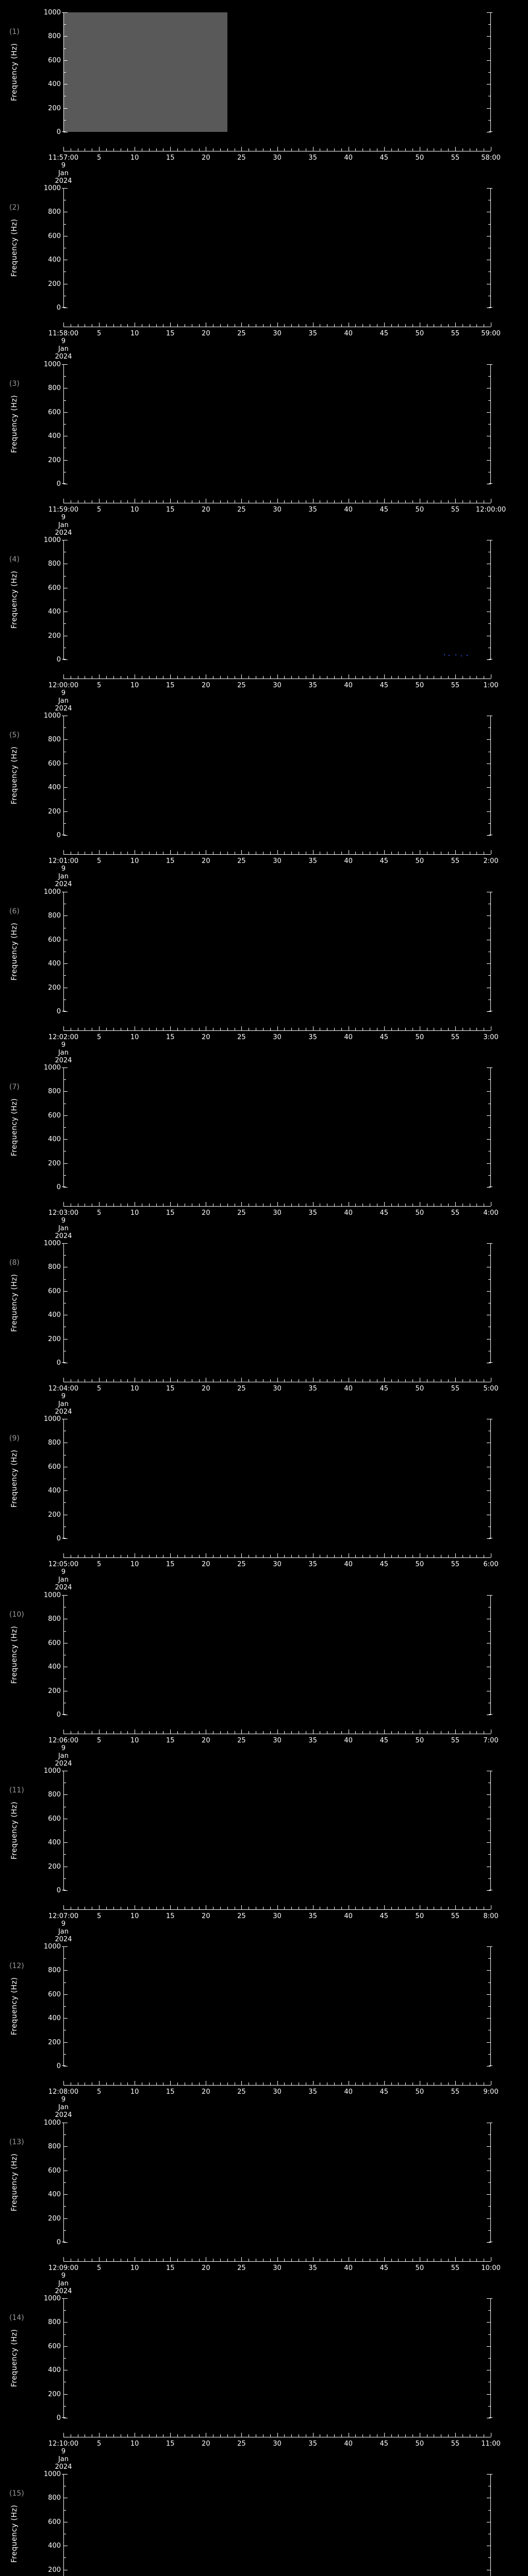 The image size is (528, 2576). Describe the element at coordinates (348, 1389) in the screenshot. I see `x-axis-tick-label: 40` at that location.